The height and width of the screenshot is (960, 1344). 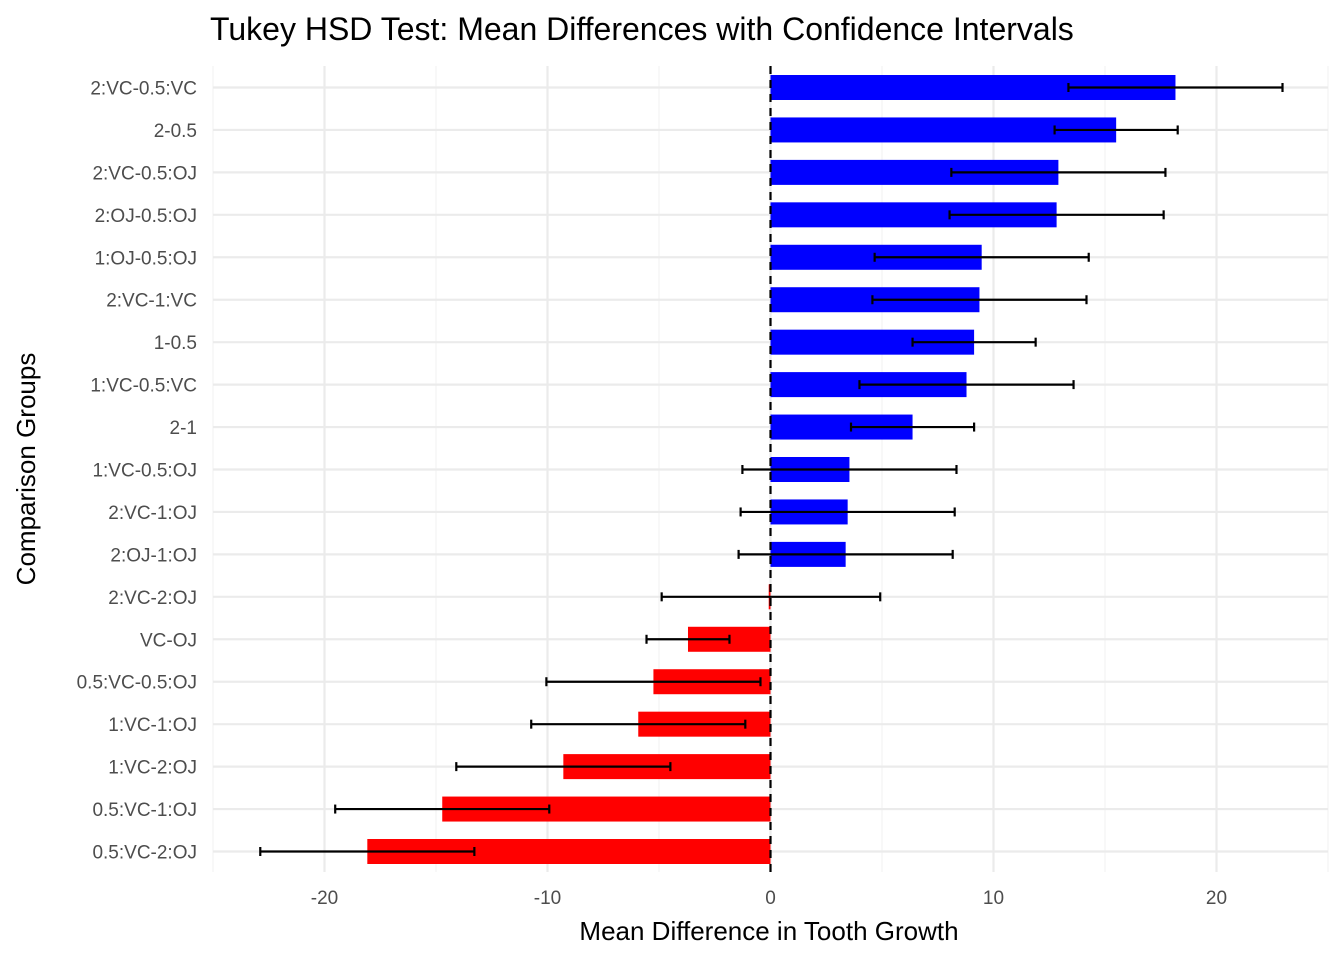 What do you see at coordinates (144, 471) in the screenshot?
I see `y-tick-label: 1:VC-0.5:OJ` at bounding box center [144, 471].